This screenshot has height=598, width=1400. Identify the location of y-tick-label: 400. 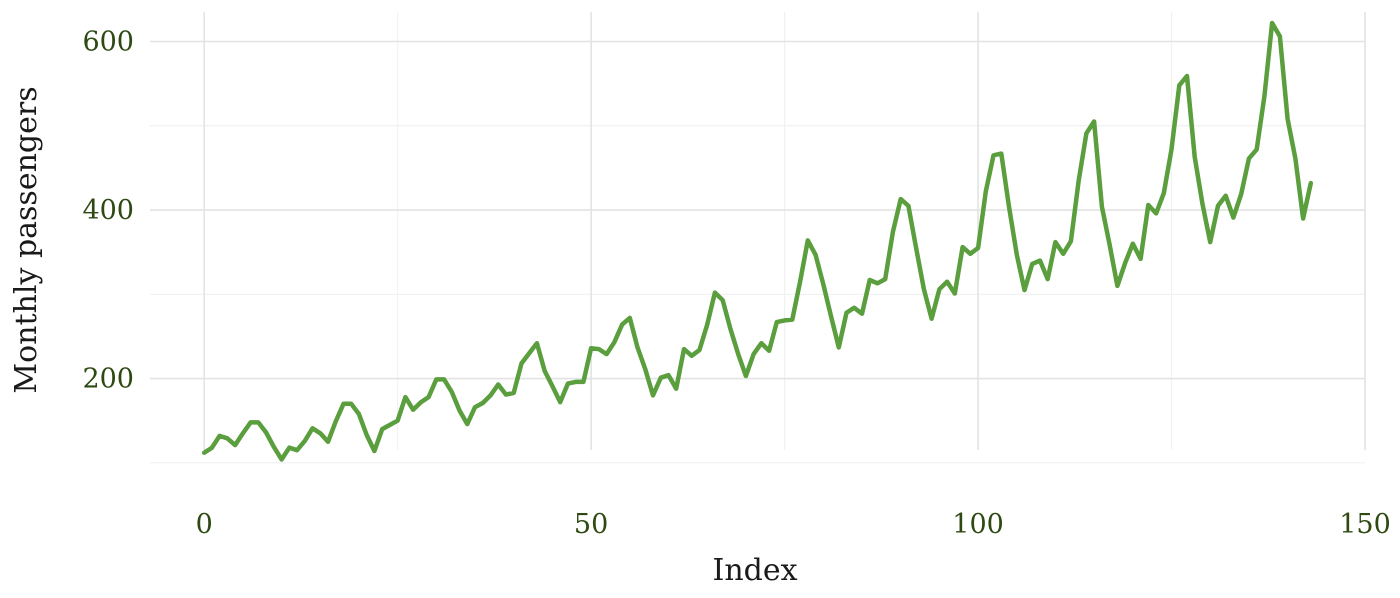
(108, 210).